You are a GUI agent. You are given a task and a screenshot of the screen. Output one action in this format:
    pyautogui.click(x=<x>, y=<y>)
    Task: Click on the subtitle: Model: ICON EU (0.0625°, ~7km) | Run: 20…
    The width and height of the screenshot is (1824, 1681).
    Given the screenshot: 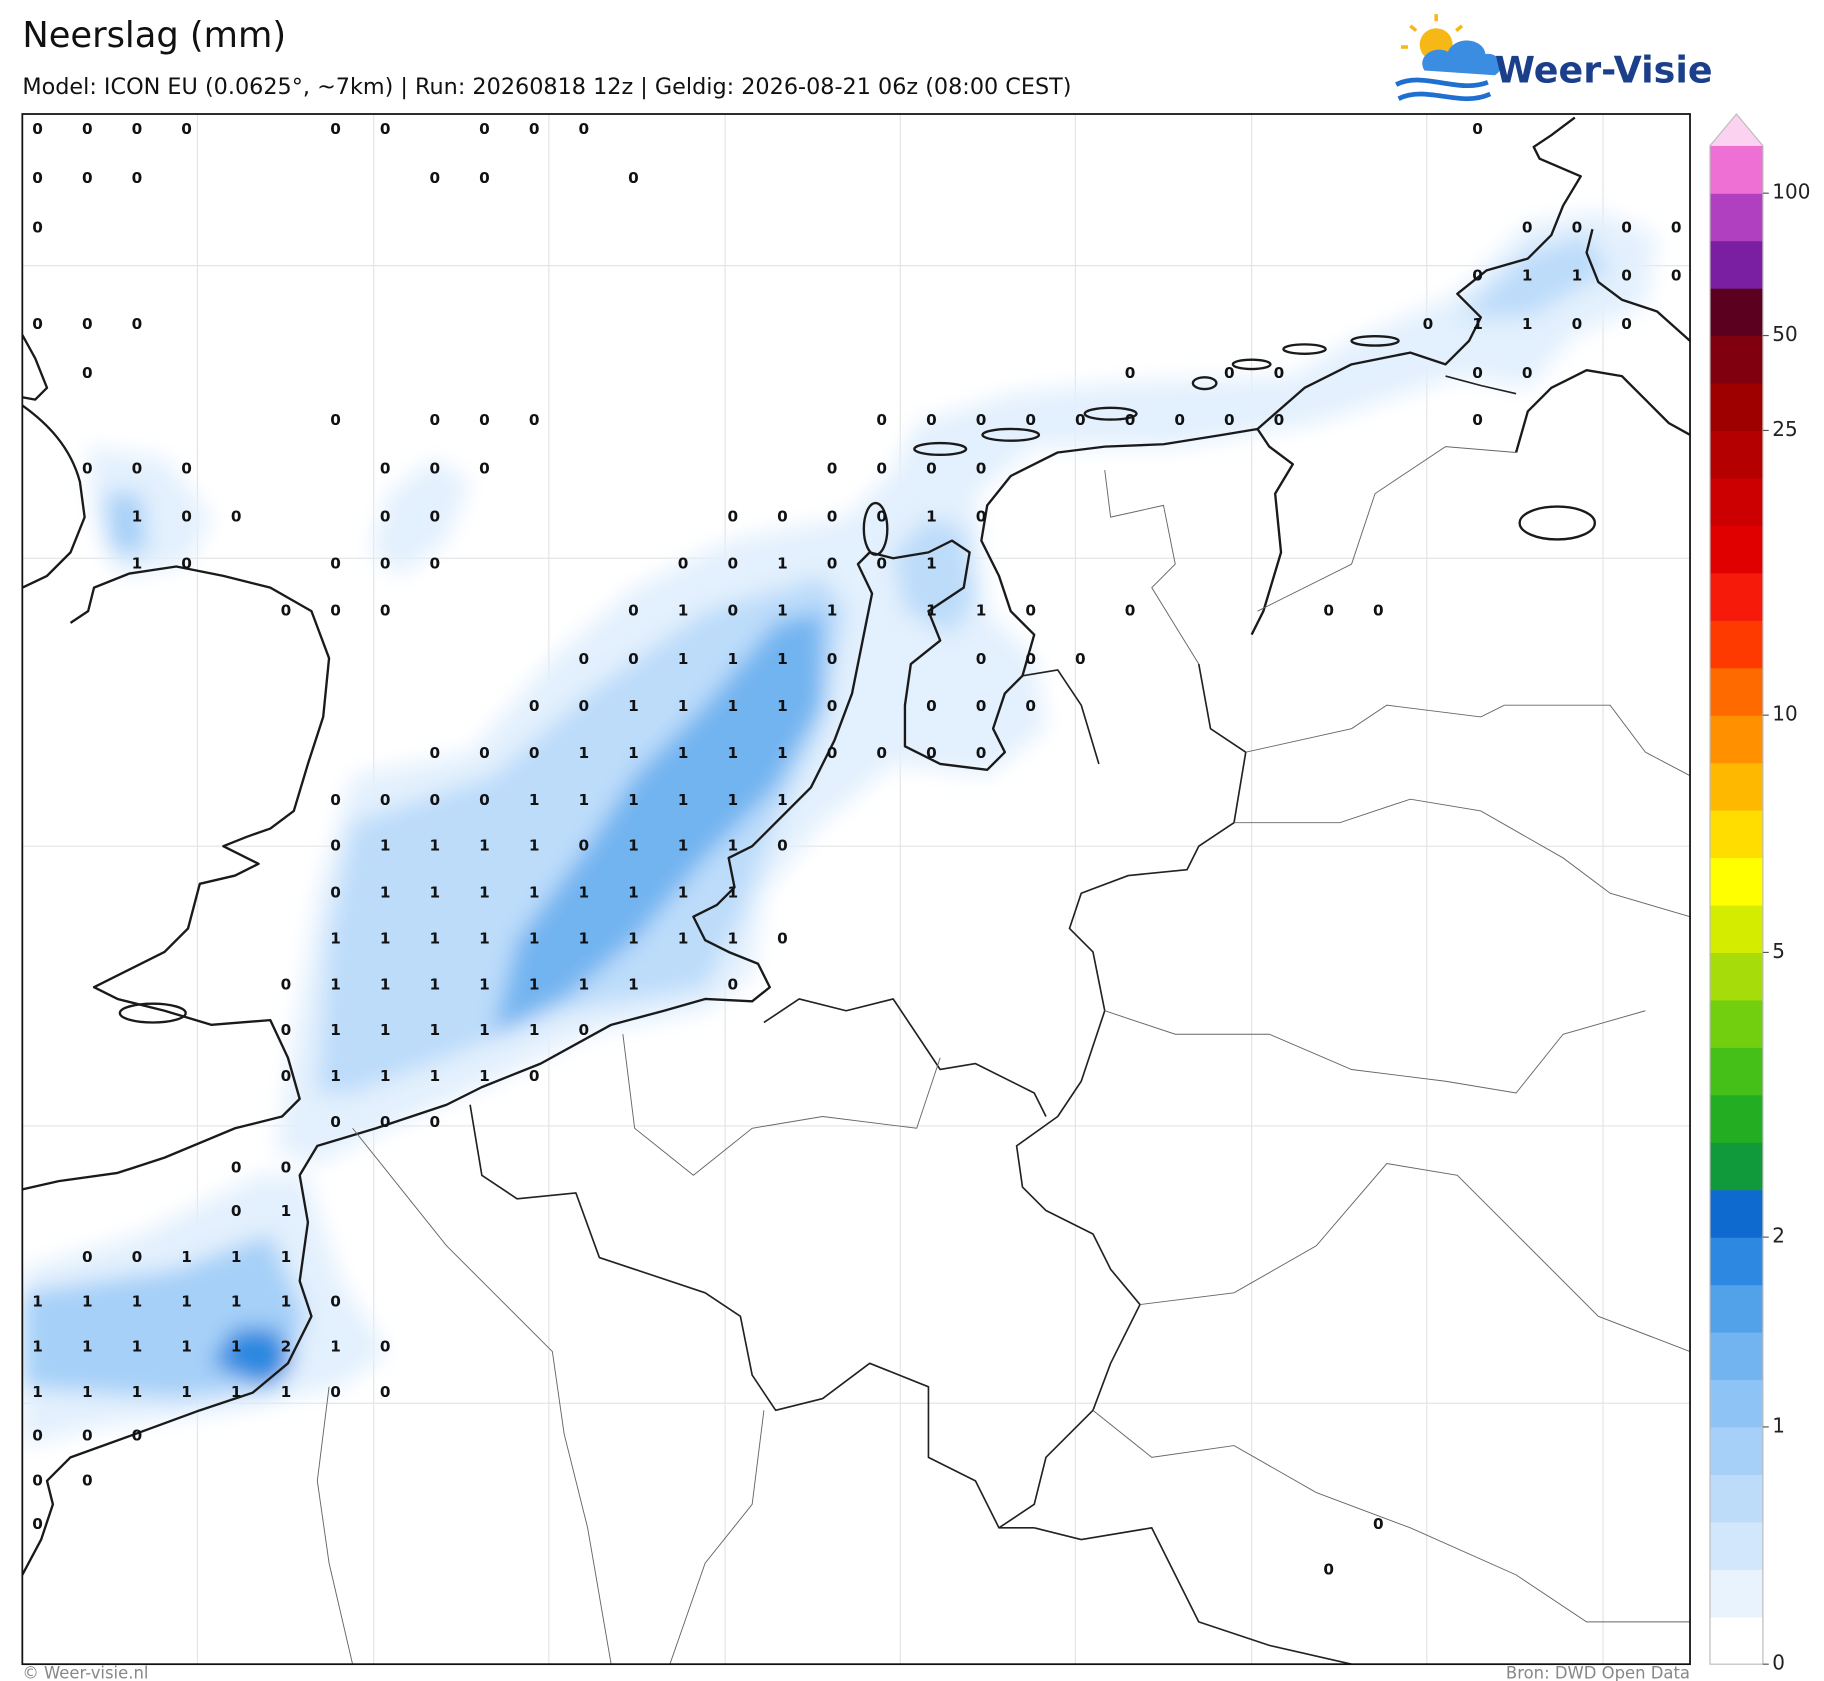 What is the action you would take?
    pyautogui.click(x=546, y=87)
    